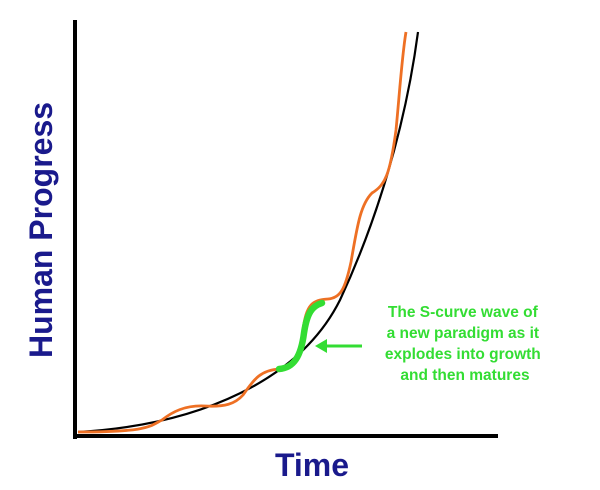 The height and width of the screenshot is (490, 600). What do you see at coordinates (464, 375) in the screenshot?
I see `annotation-line-4: and then matures` at bounding box center [464, 375].